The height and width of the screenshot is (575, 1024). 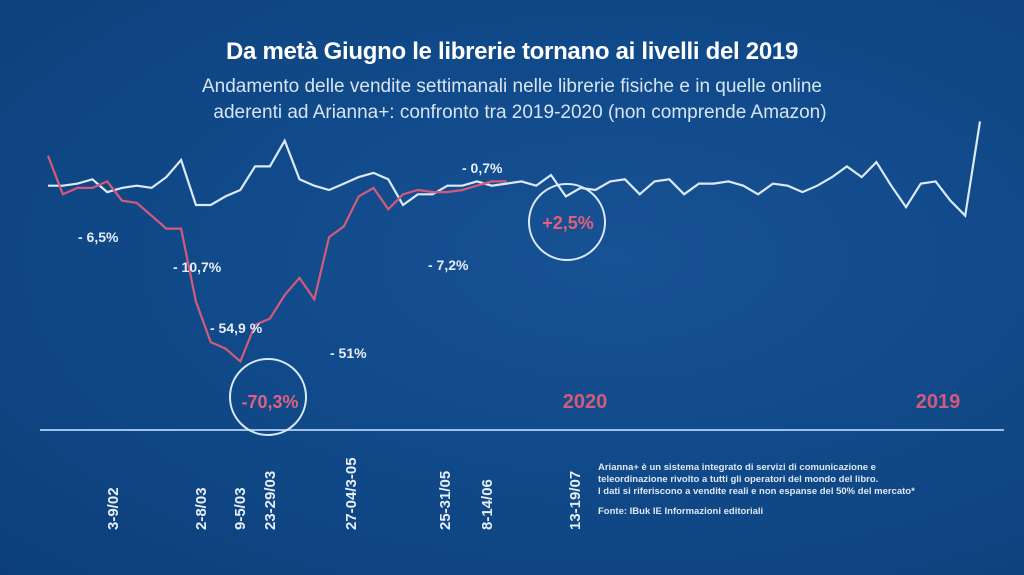 What do you see at coordinates (98, 237) in the screenshot?
I see `annotation-label: - 6,5%` at bounding box center [98, 237].